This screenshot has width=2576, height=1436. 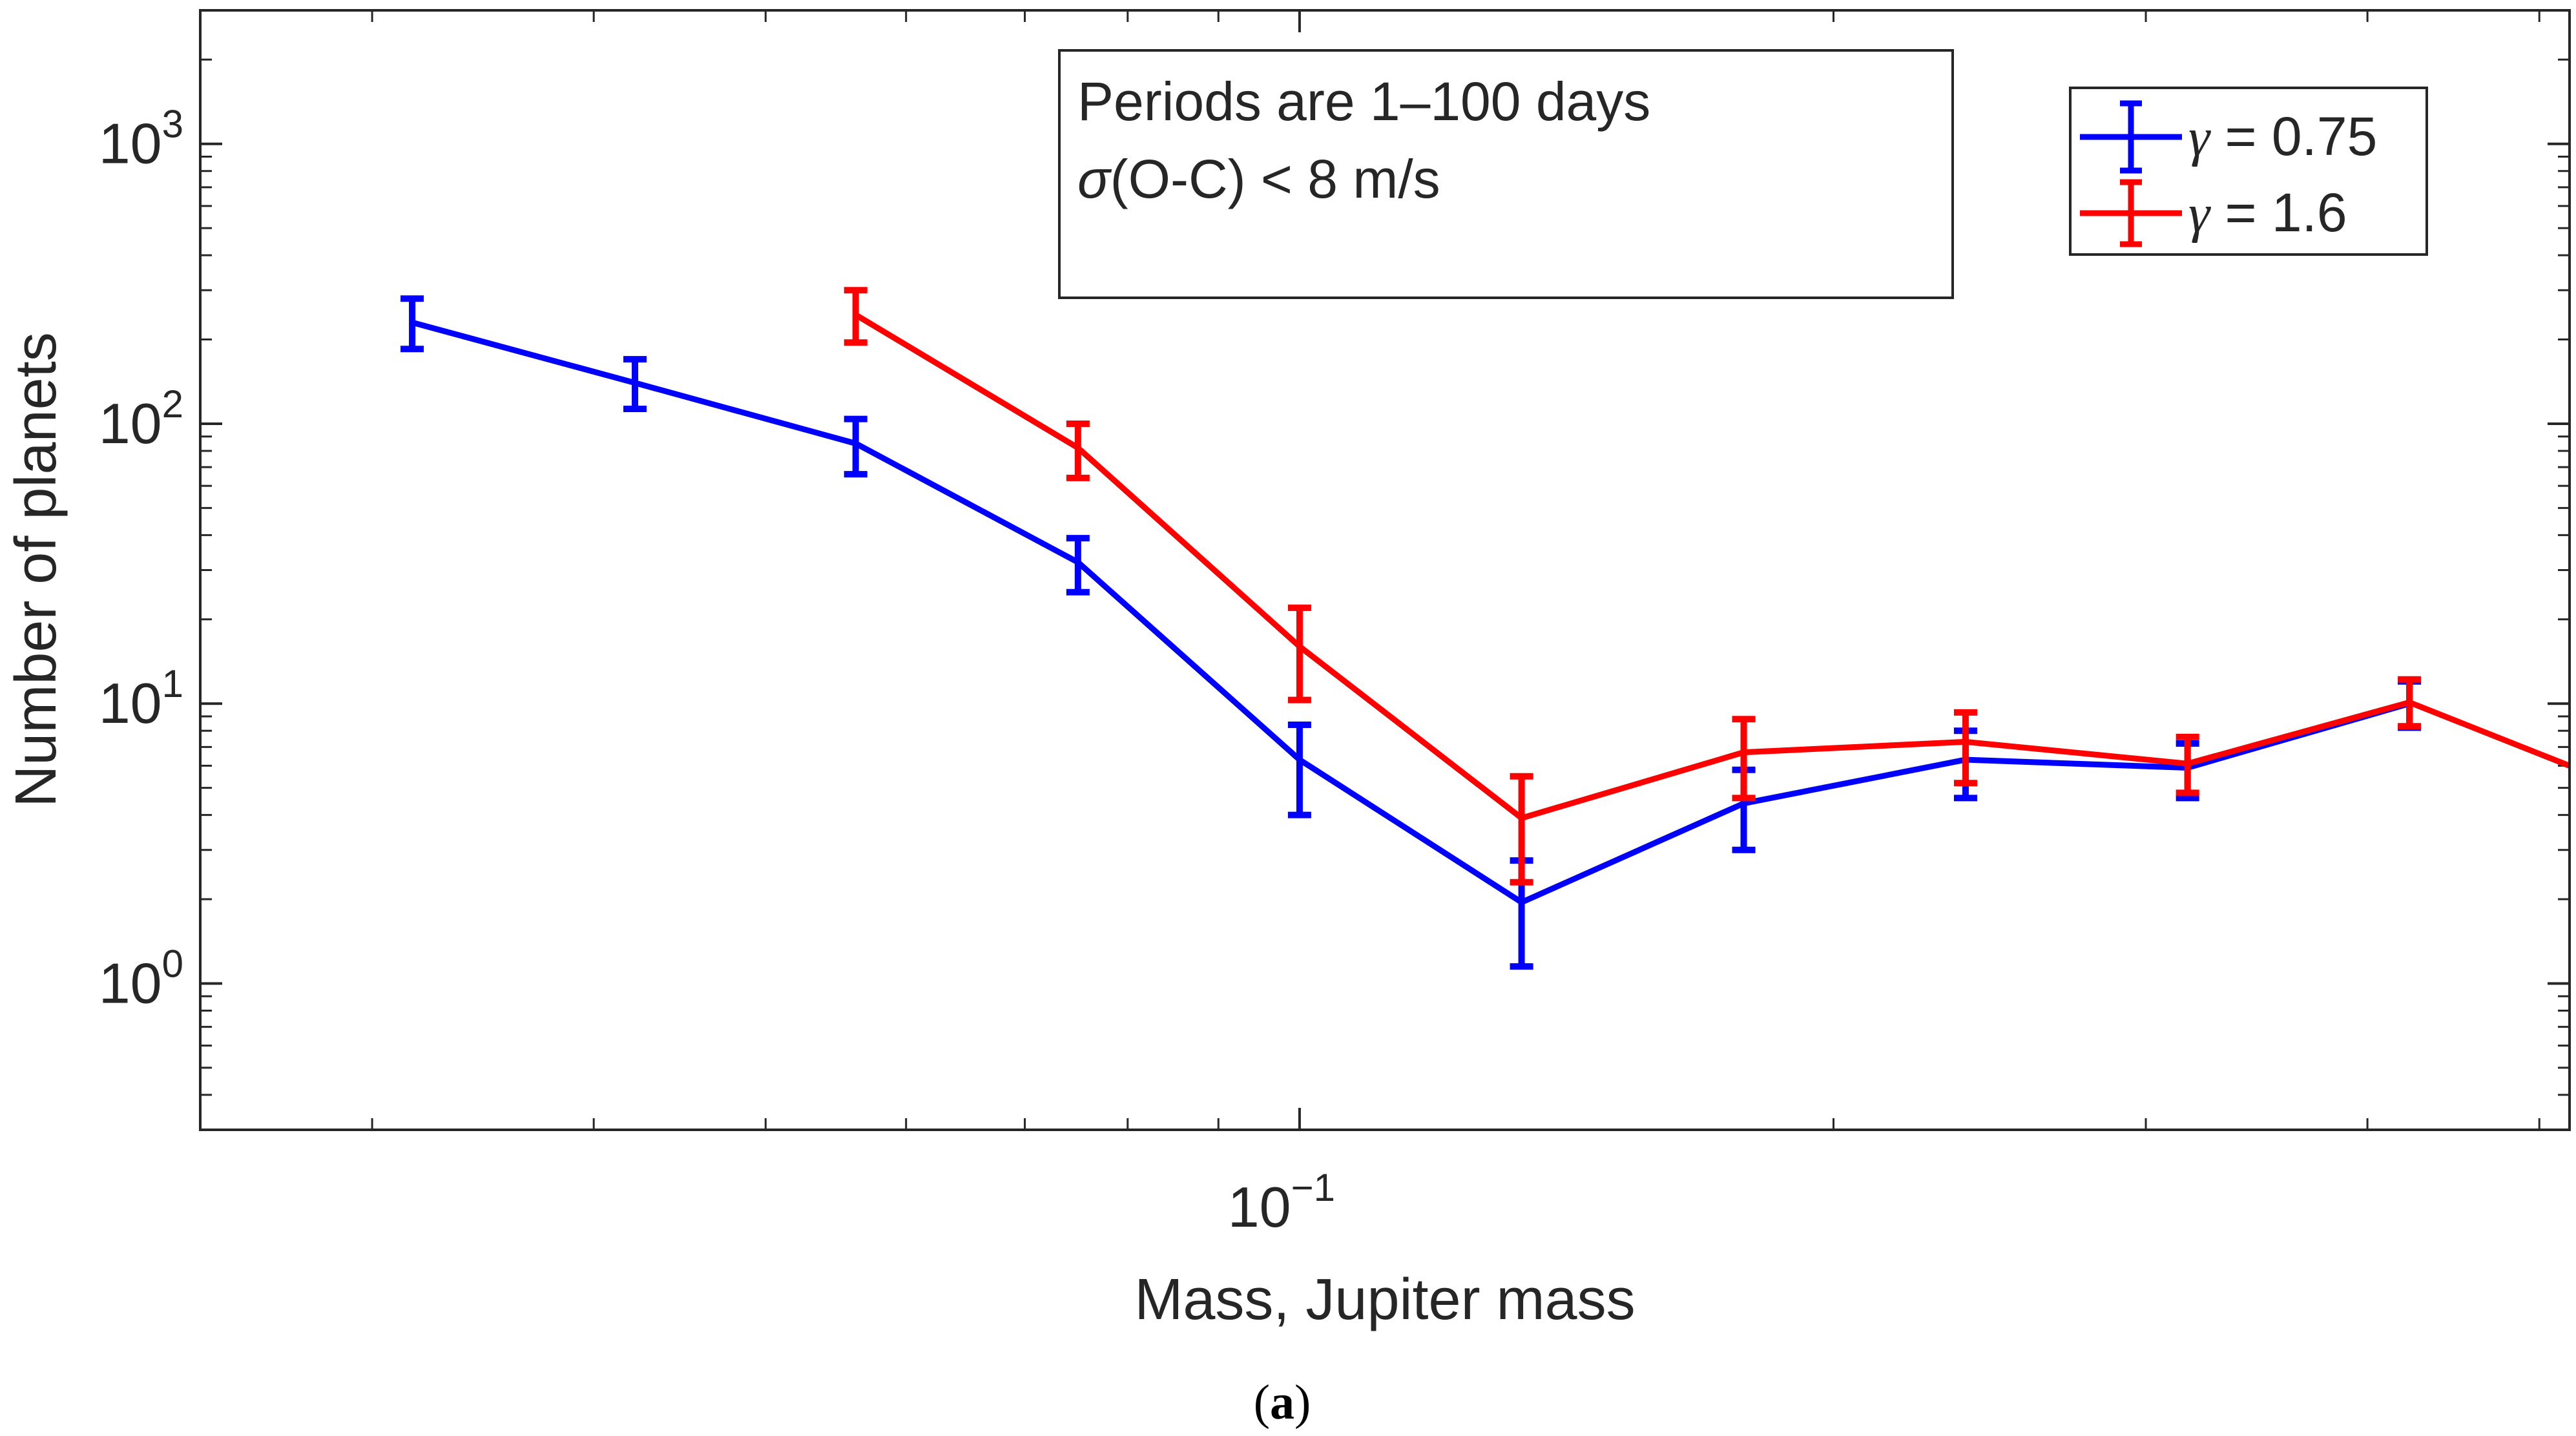 I want to click on y-tick-label: 10⁰, so click(x=141, y=978).